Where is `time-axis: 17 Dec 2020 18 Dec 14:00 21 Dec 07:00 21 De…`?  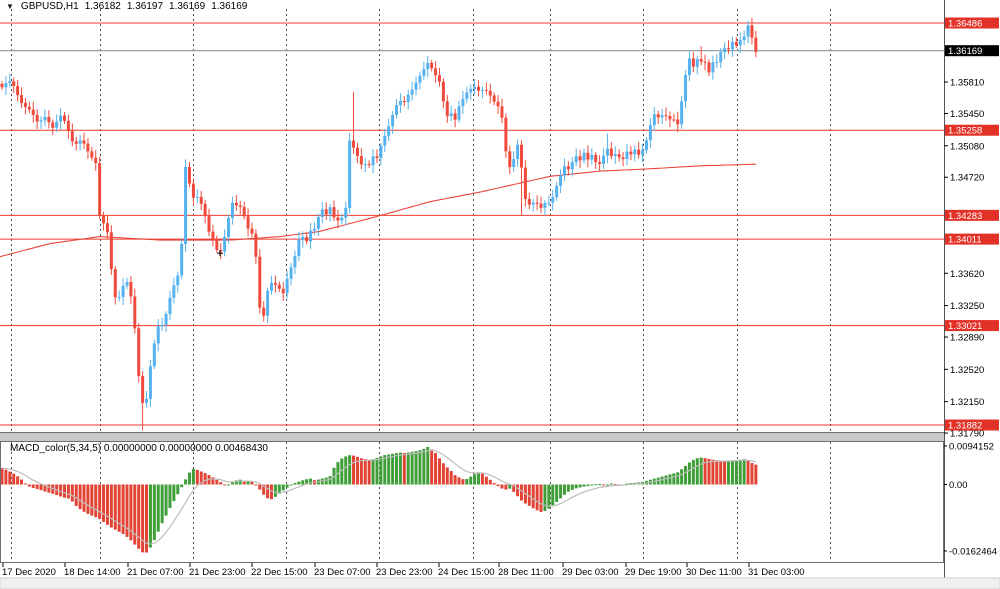 time-axis: 17 Dec 2020 18 Dec 14:00 21 Dec 07:00 21 De… is located at coordinates (403, 570).